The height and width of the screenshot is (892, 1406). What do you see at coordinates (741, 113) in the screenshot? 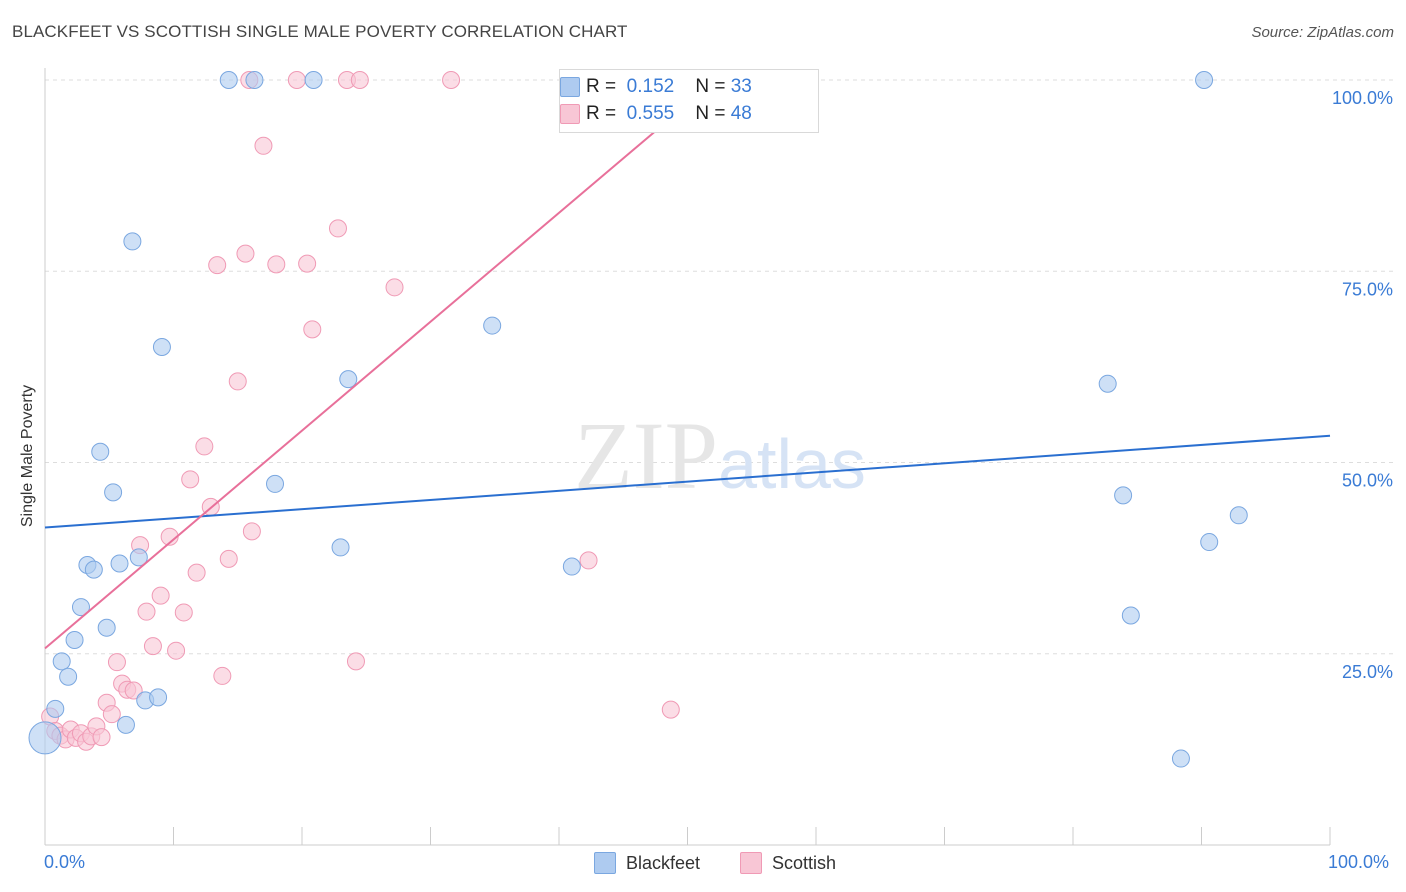
I see `legend-n-value: 48` at bounding box center [741, 113].